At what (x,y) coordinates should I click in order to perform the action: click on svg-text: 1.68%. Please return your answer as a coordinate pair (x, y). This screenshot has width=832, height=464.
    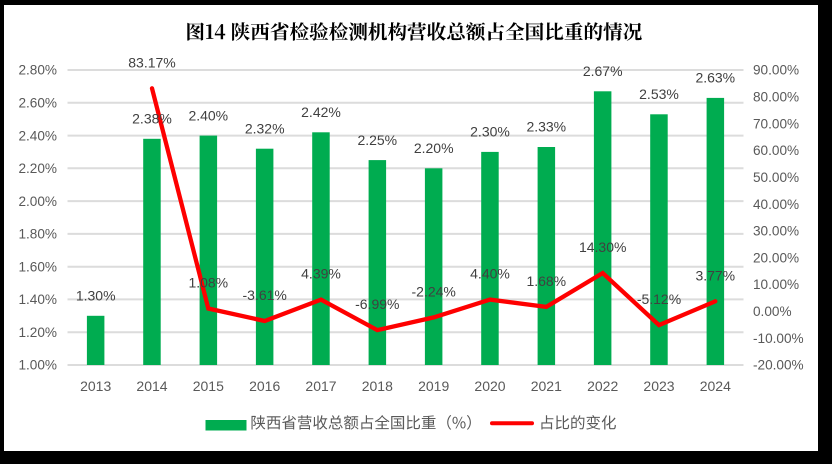
    Looking at the image, I should click on (546, 281).